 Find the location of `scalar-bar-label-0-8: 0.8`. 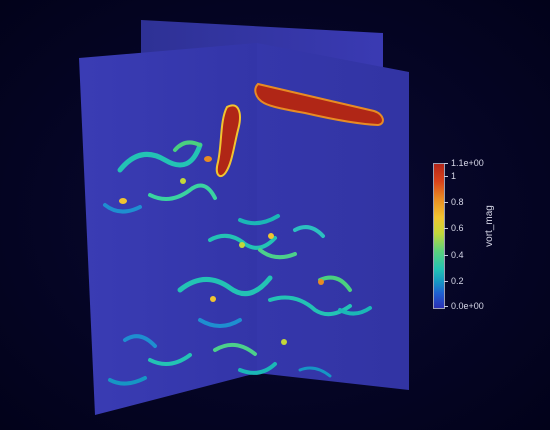

scalar-bar-label-0-8: 0.8 is located at coordinates (457, 202).